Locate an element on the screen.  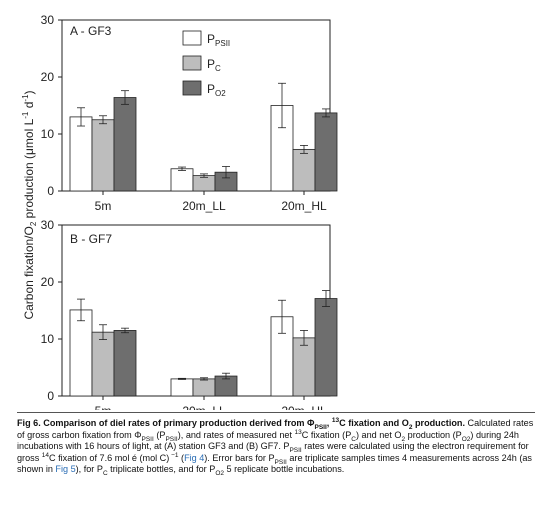
panel-a-x-ticks: 5m 20m_LL 20m_HL is located at coordinates (211, 202).